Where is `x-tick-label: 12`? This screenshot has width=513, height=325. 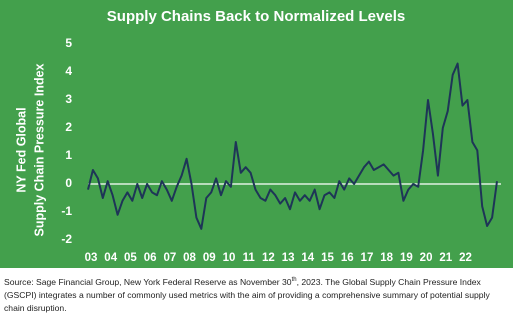 x-tick-label: 12 is located at coordinates (268, 258).